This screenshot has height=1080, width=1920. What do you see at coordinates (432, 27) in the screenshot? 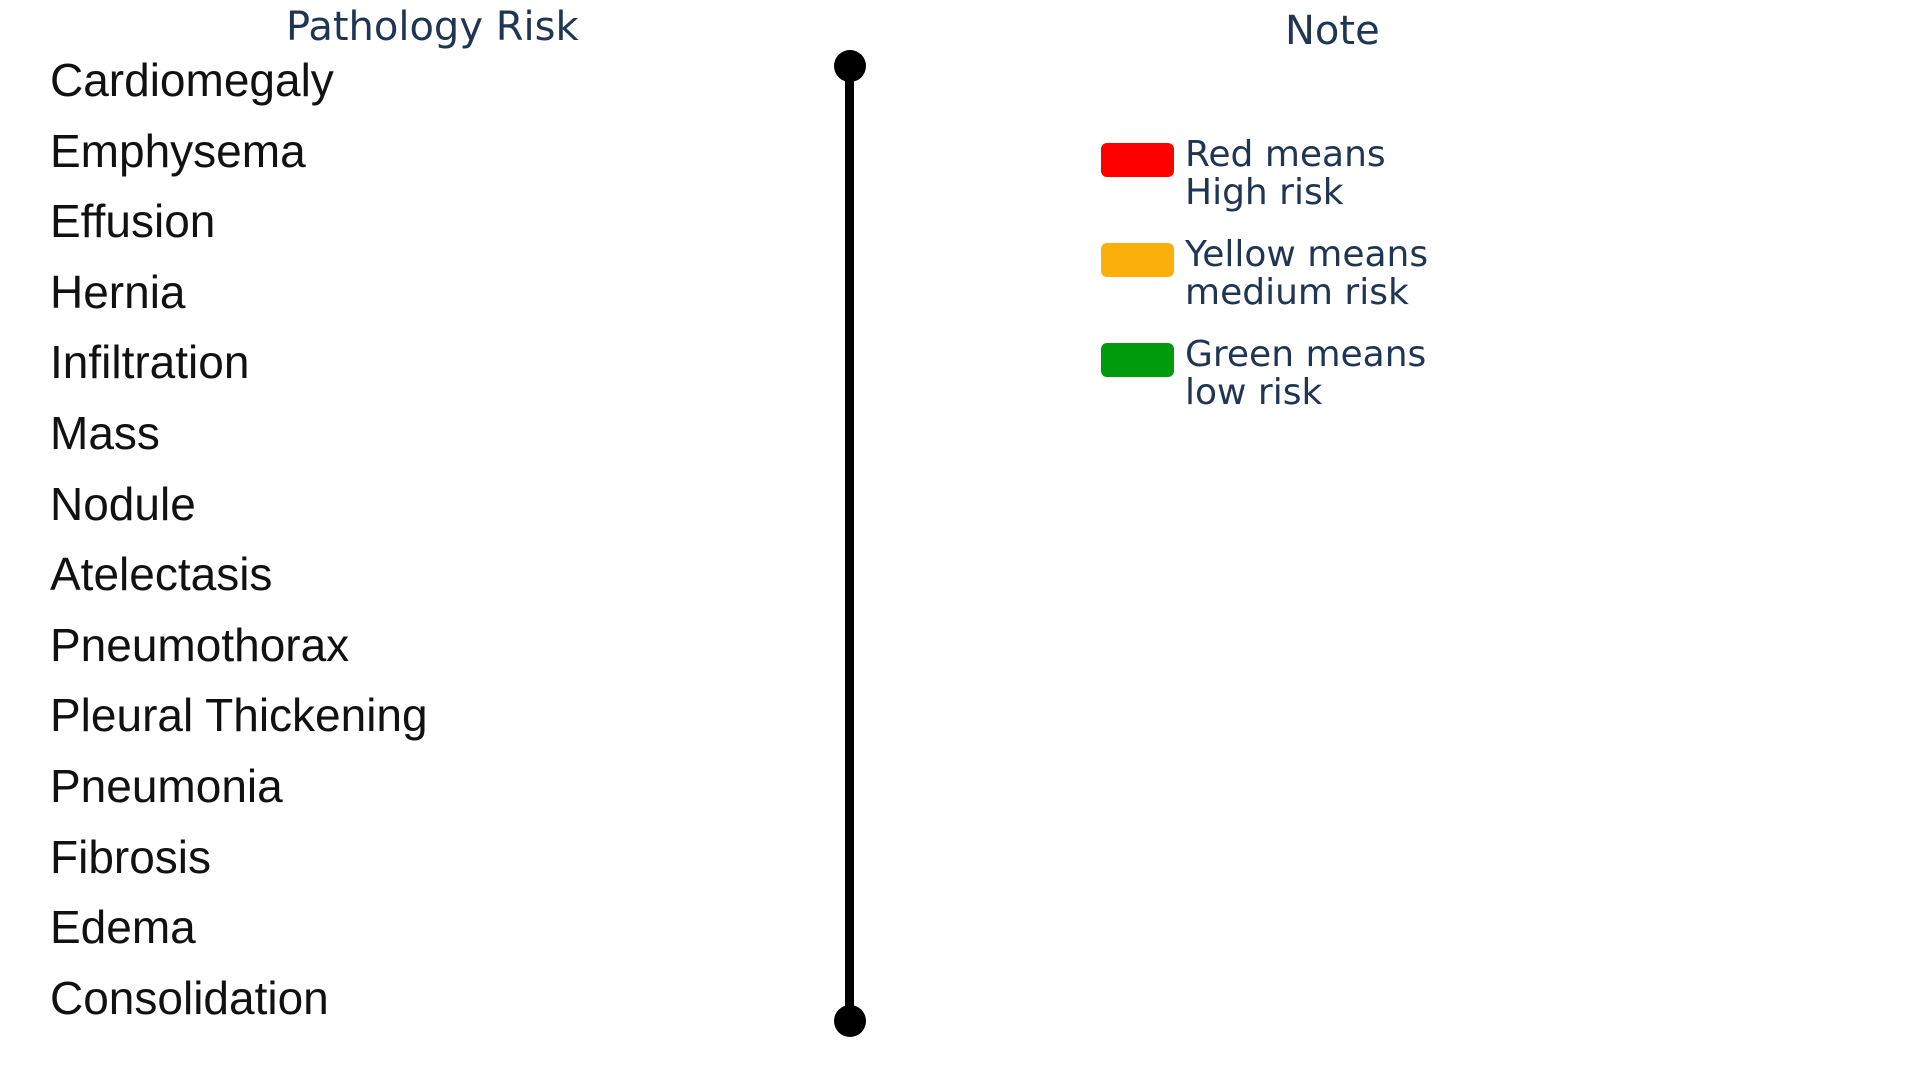
I see `pathology-risk-title: Pathology Risk` at bounding box center [432, 27].